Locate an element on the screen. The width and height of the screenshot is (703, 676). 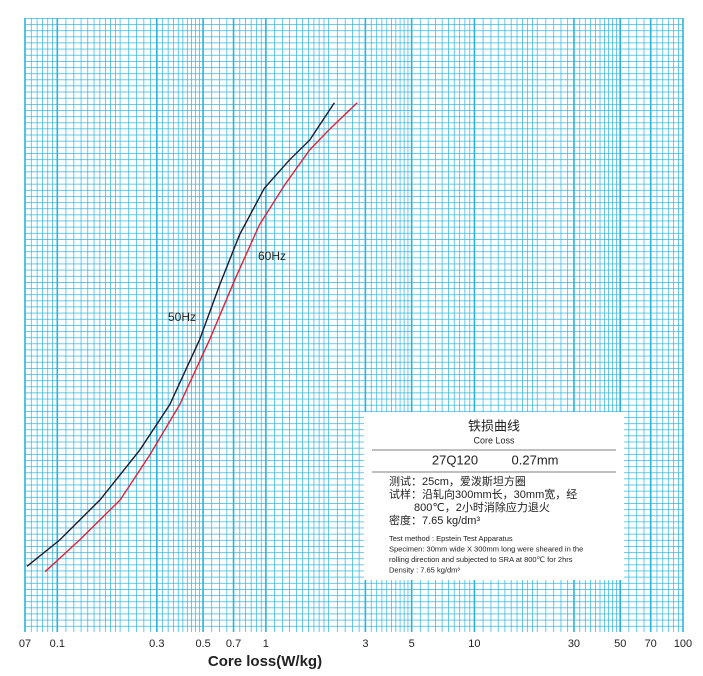
x-tick-label: 0.5 is located at coordinates (202, 644).